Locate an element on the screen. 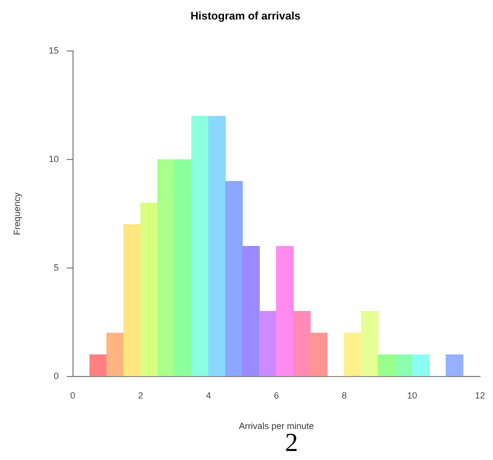 The height and width of the screenshot is (460, 493). y-tick-label: 15 is located at coordinates (53, 51).